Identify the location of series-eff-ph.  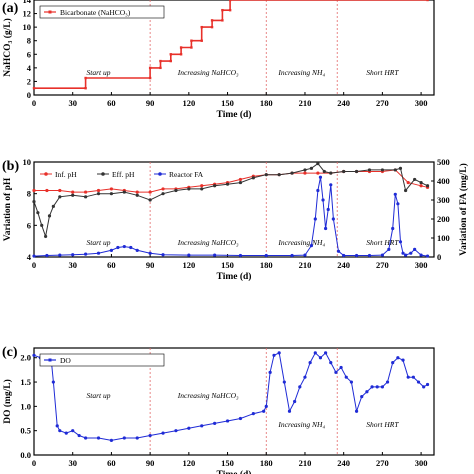
(230, 200).